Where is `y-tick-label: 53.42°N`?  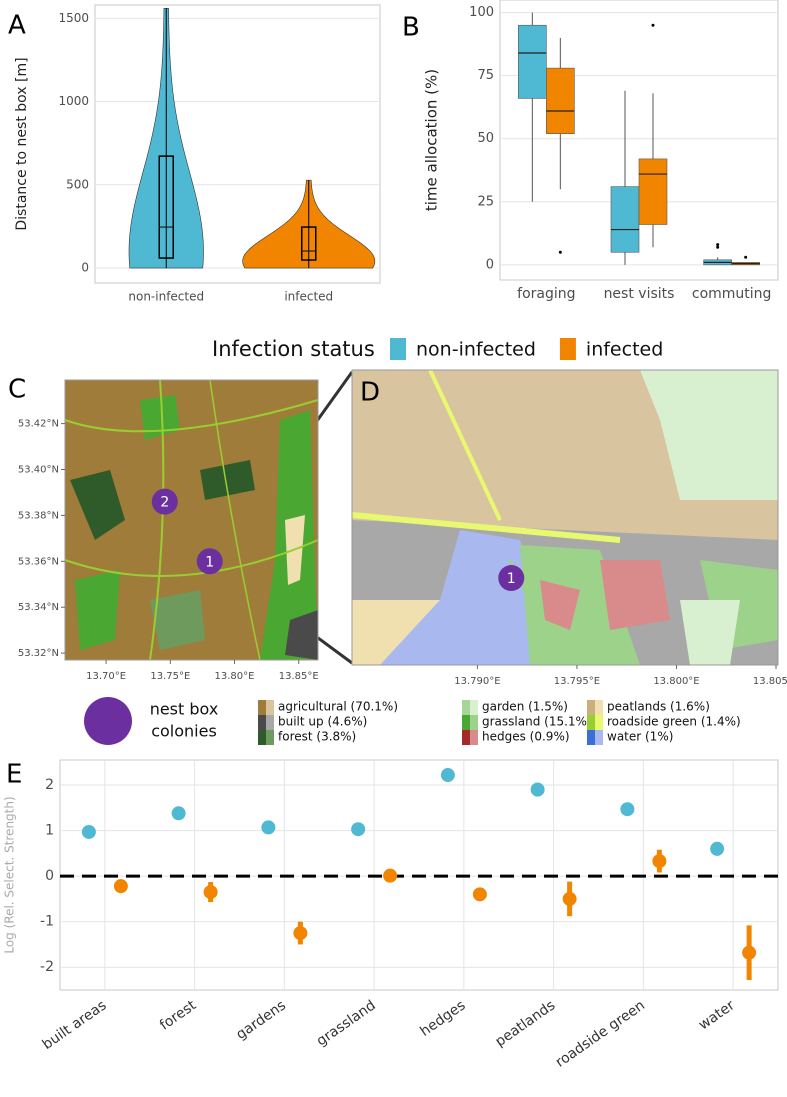 y-tick-label: 53.42°N is located at coordinates (38, 424).